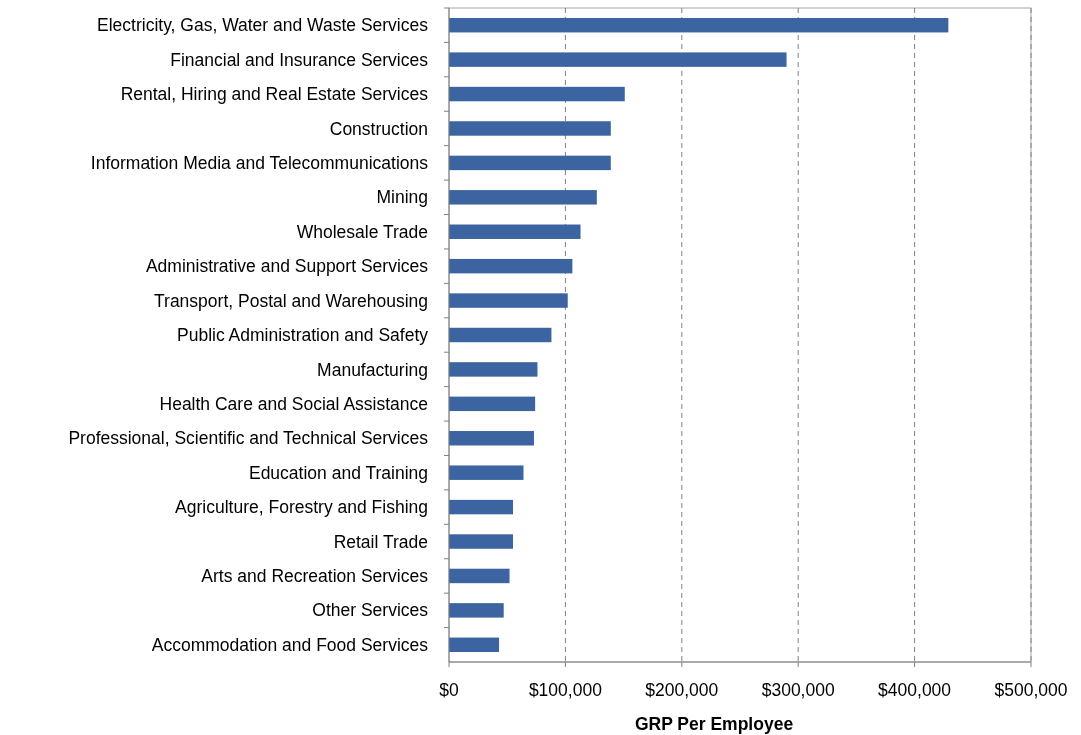 The height and width of the screenshot is (735, 1081). I want to click on x-tick-label: $200,000, so click(682, 690).